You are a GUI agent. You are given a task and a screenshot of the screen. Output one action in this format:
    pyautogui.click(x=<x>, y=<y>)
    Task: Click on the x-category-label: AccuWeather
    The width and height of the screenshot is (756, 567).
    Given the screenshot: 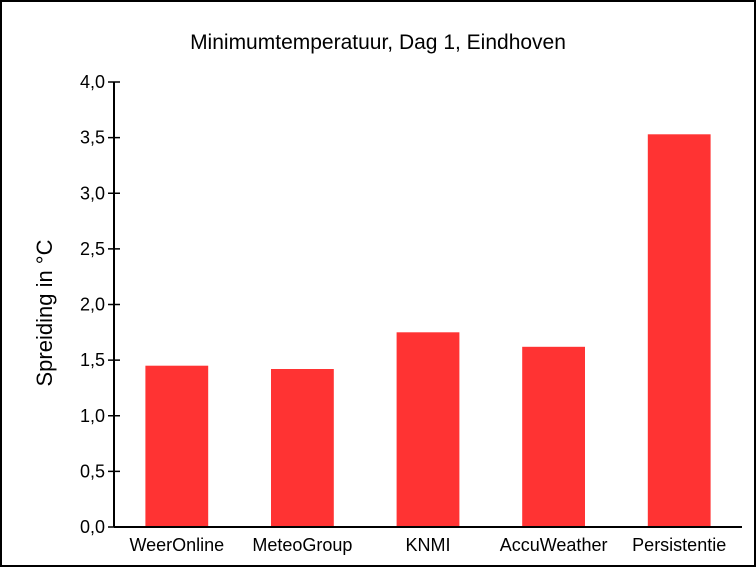 What is the action you would take?
    pyautogui.click(x=554, y=545)
    